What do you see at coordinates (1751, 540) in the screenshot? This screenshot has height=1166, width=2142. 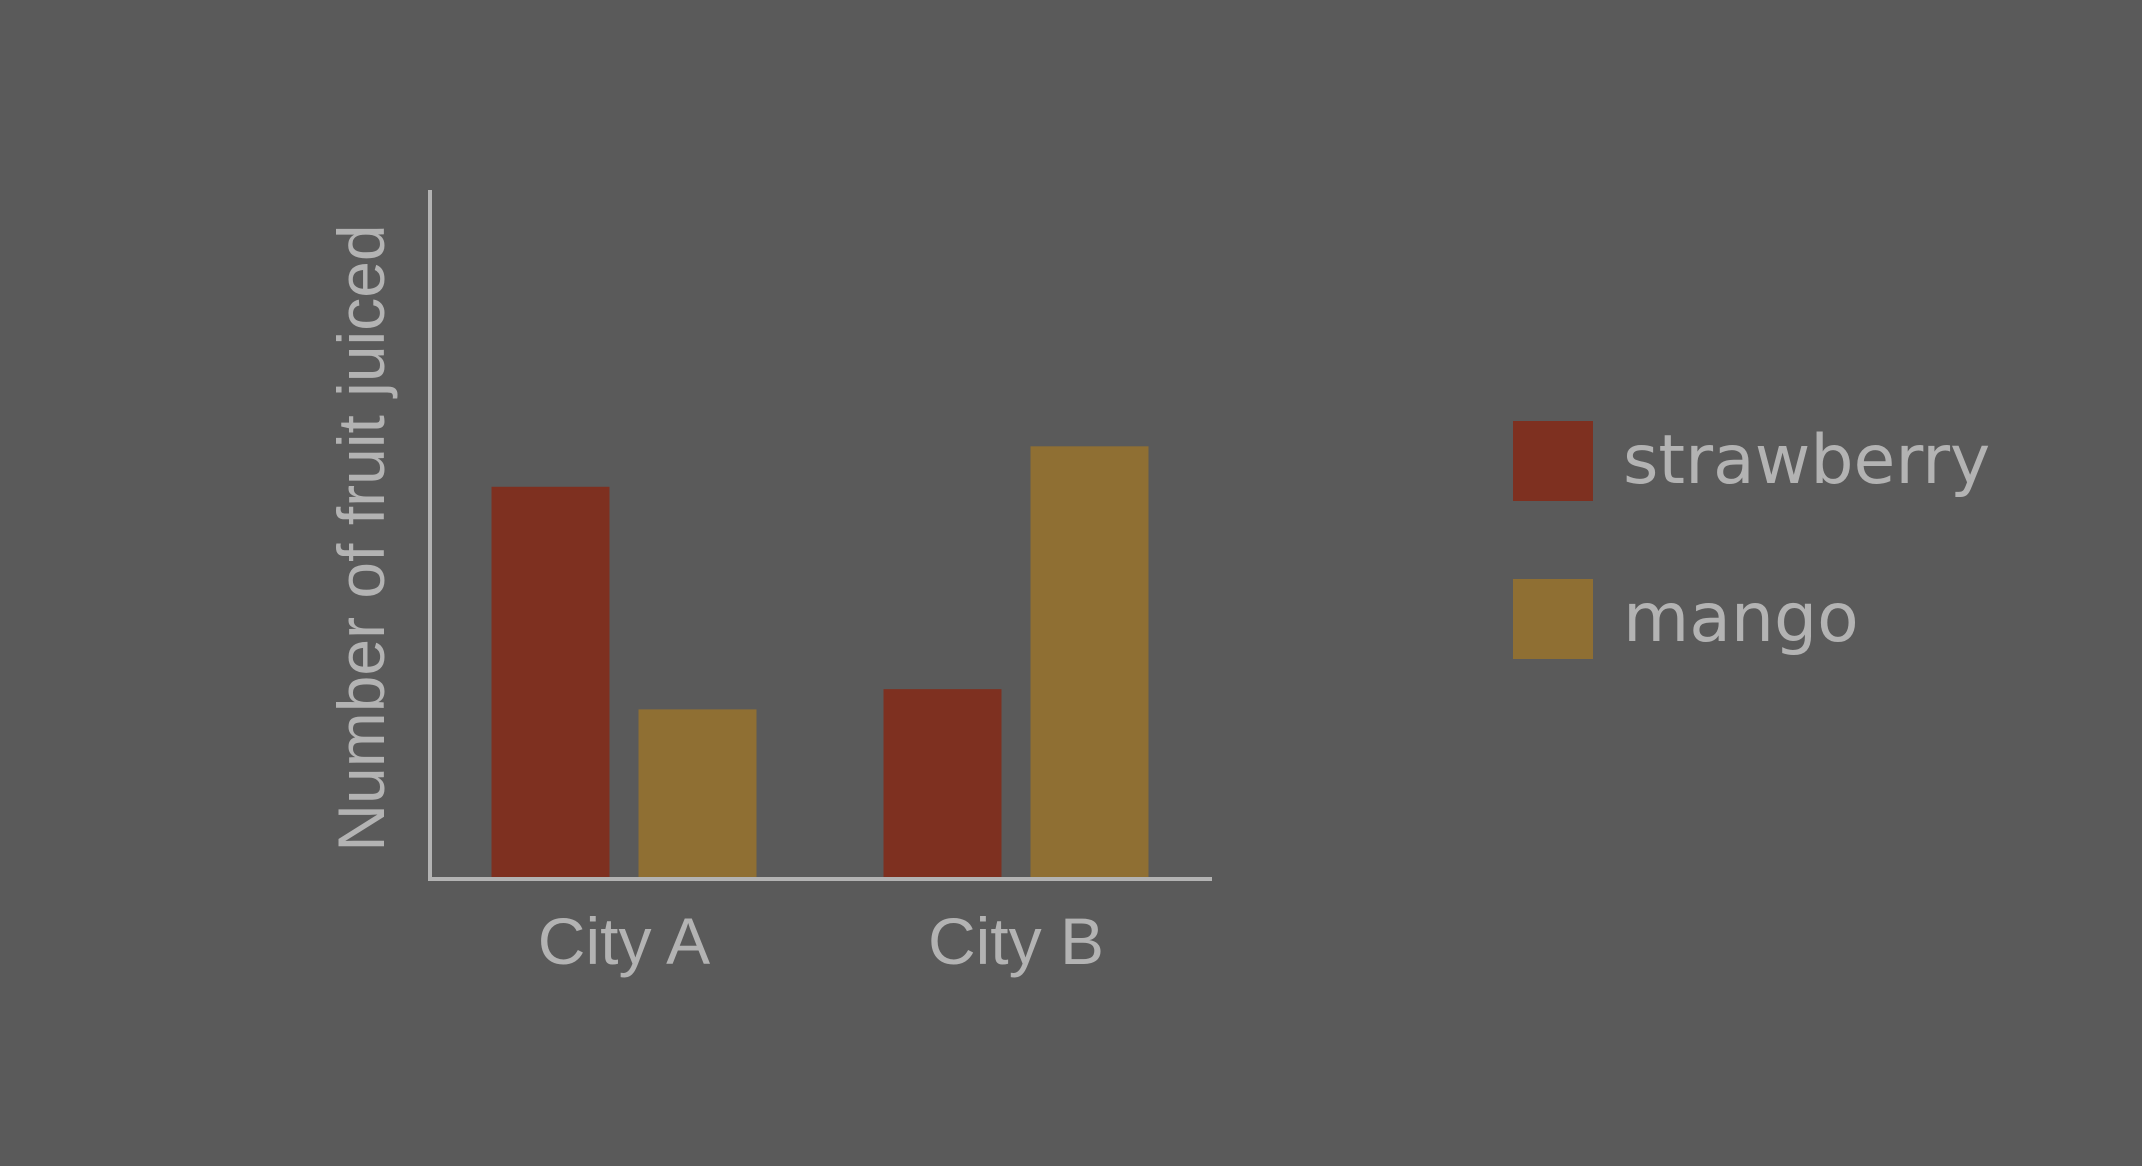 I see `legend: strawberry mango` at bounding box center [1751, 540].